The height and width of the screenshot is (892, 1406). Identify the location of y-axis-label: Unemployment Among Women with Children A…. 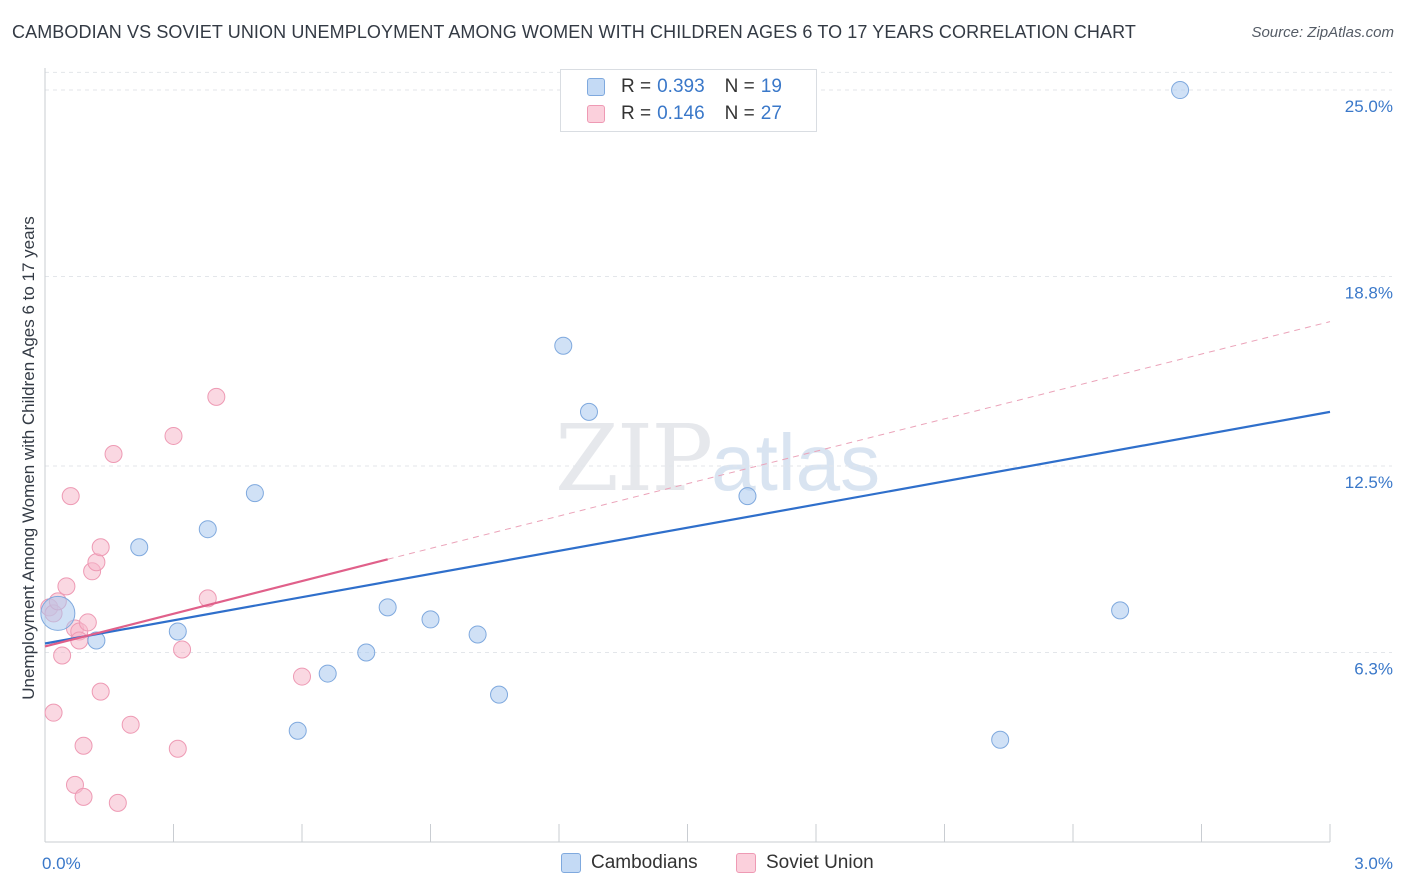
(28, 458).